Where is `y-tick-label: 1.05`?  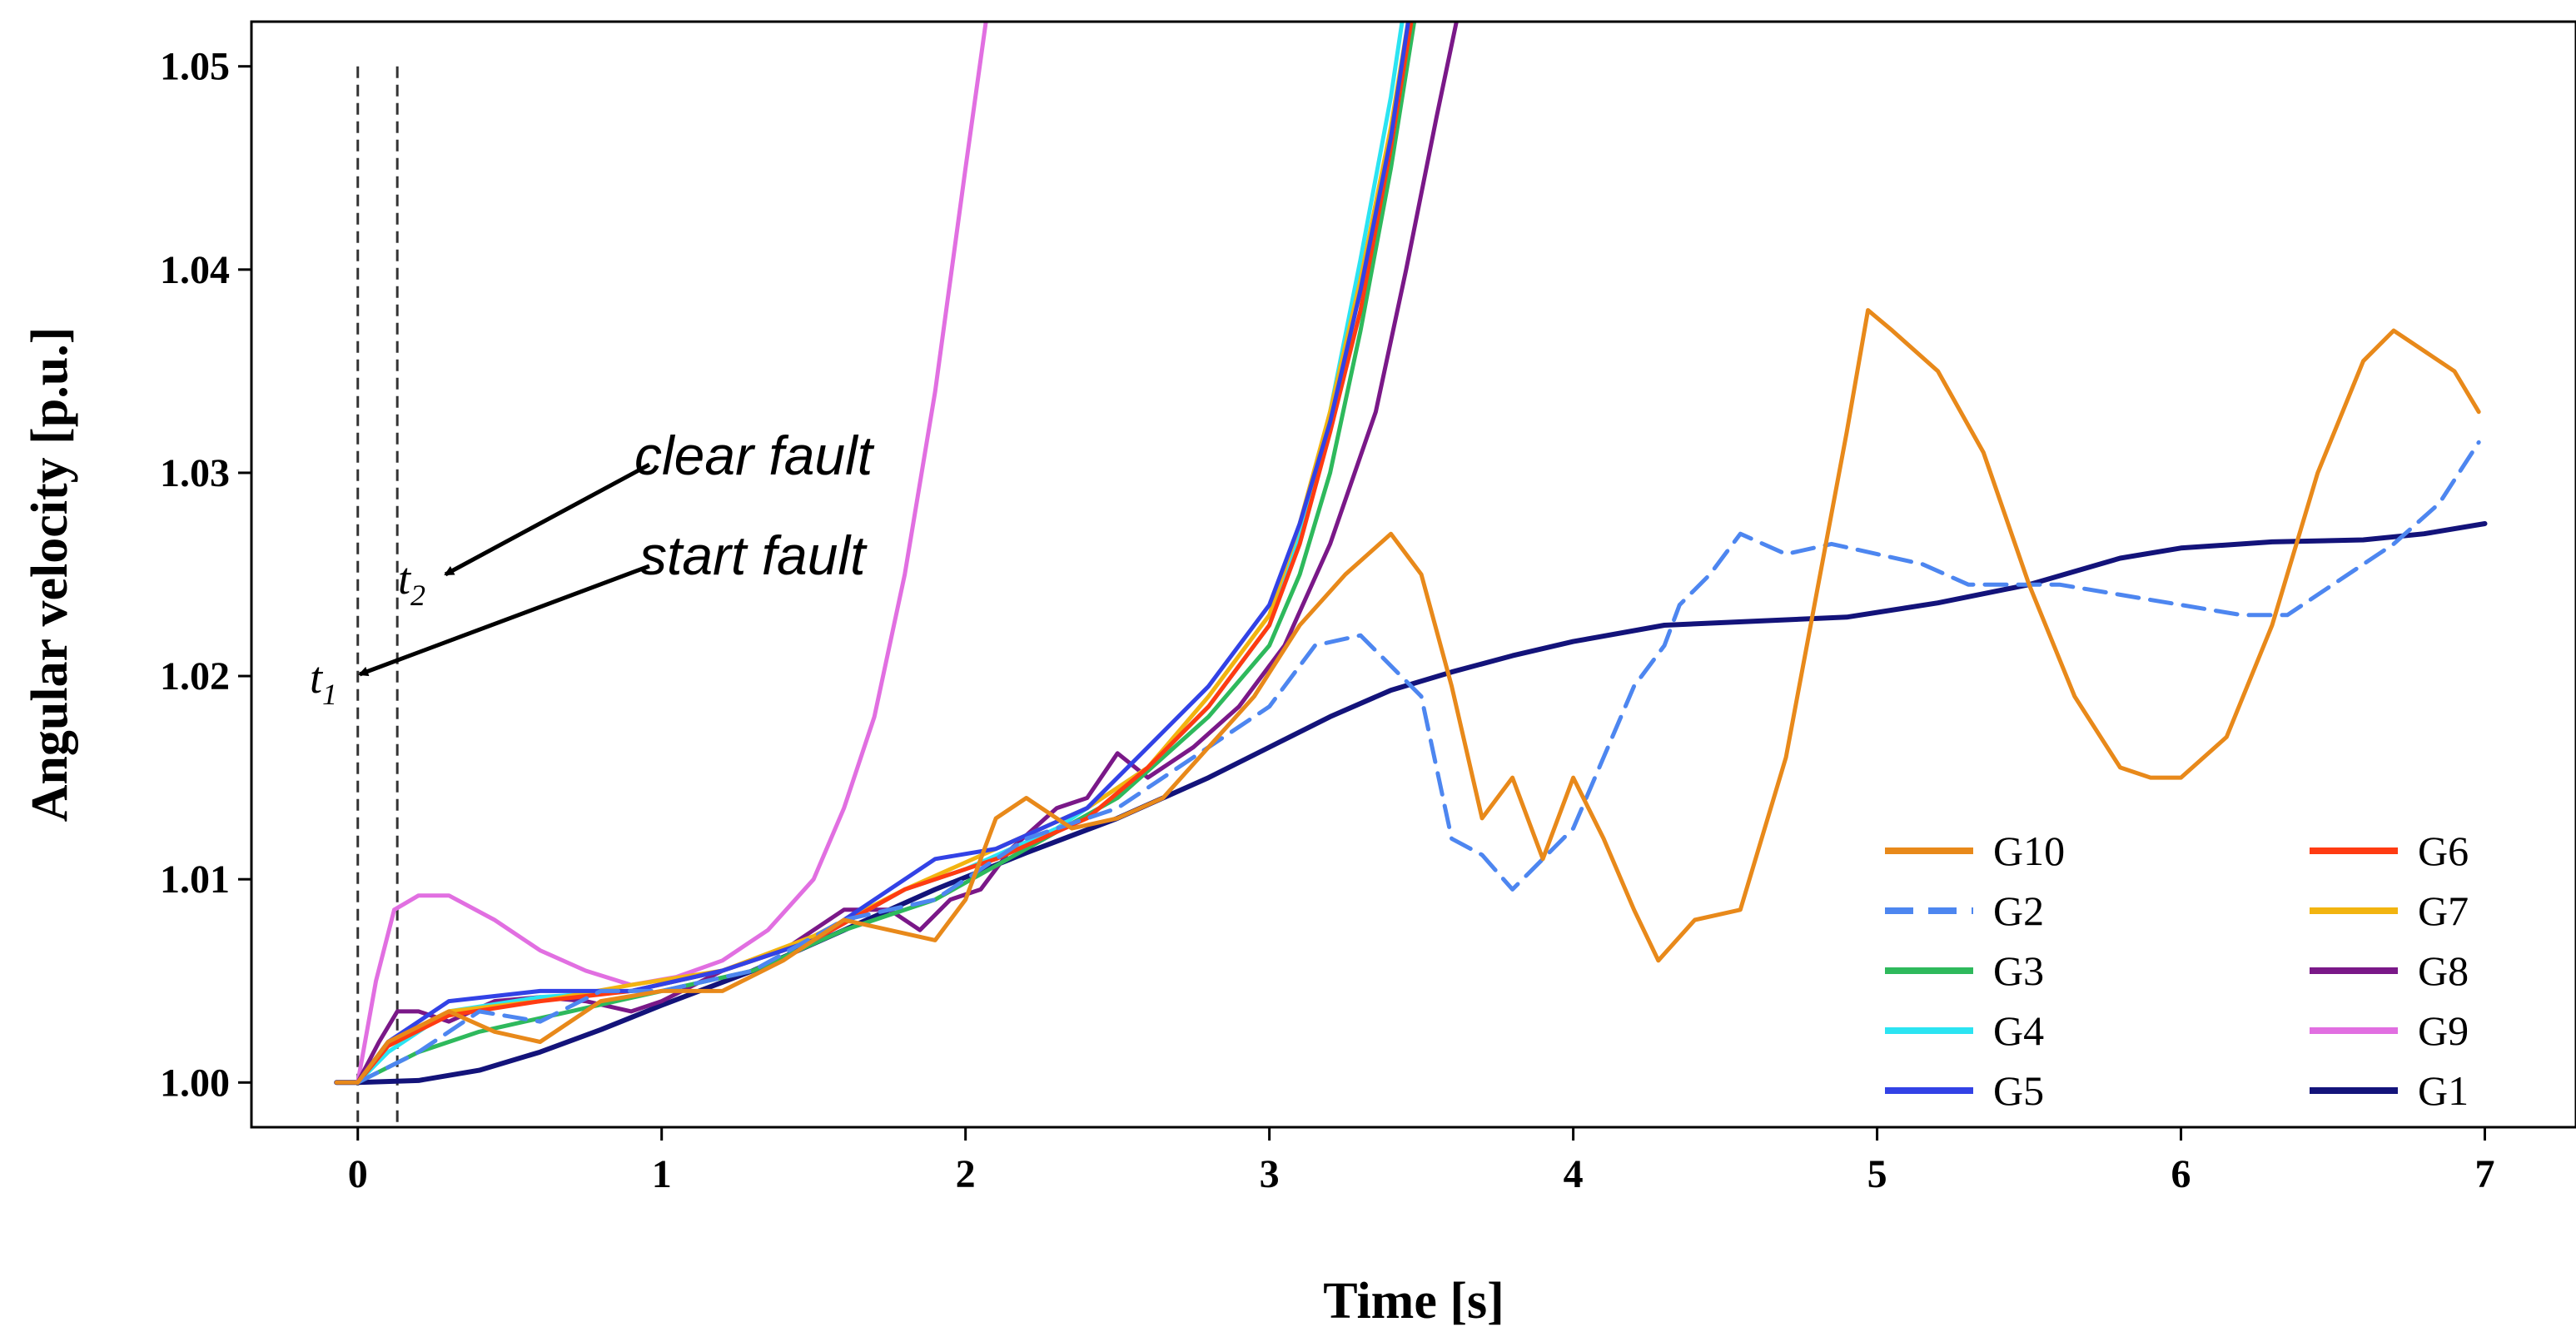
y-tick-label: 1.05 is located at coordinates (195, 67).